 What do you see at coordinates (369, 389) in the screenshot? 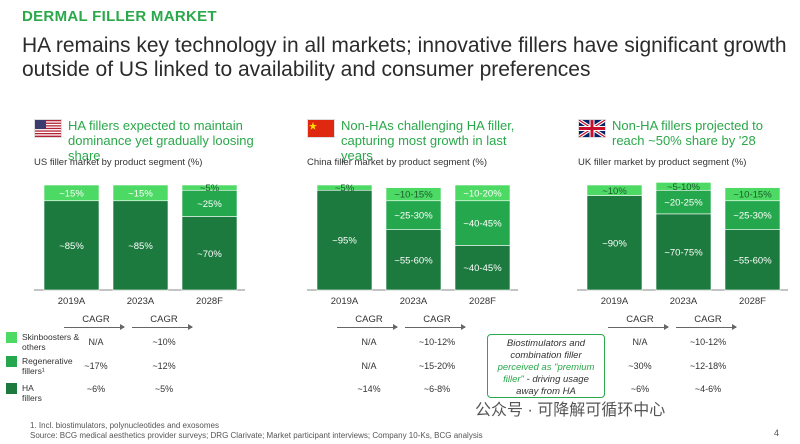
I see `cagr-value: ~14%` at bounding box center [369, 389].